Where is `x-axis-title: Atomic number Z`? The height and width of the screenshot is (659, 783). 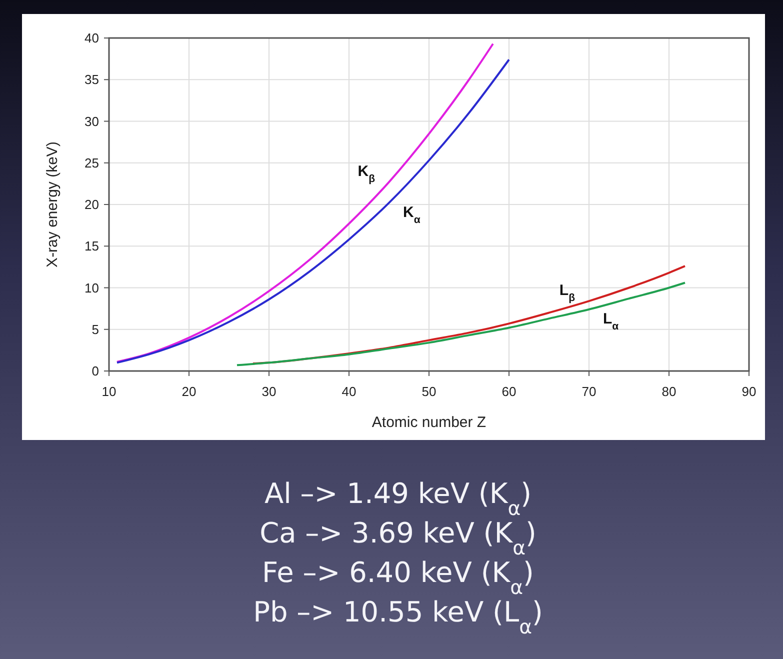 x-axis-title: Atomic number Z is located at coordinates (429, 422).